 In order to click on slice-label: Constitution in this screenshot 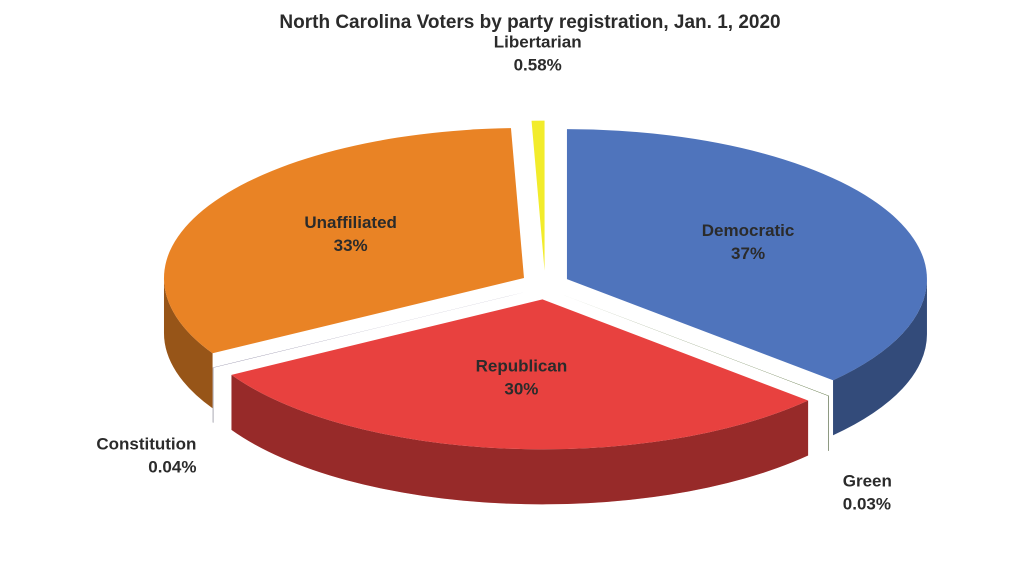, I will do `click(146, 443)`.